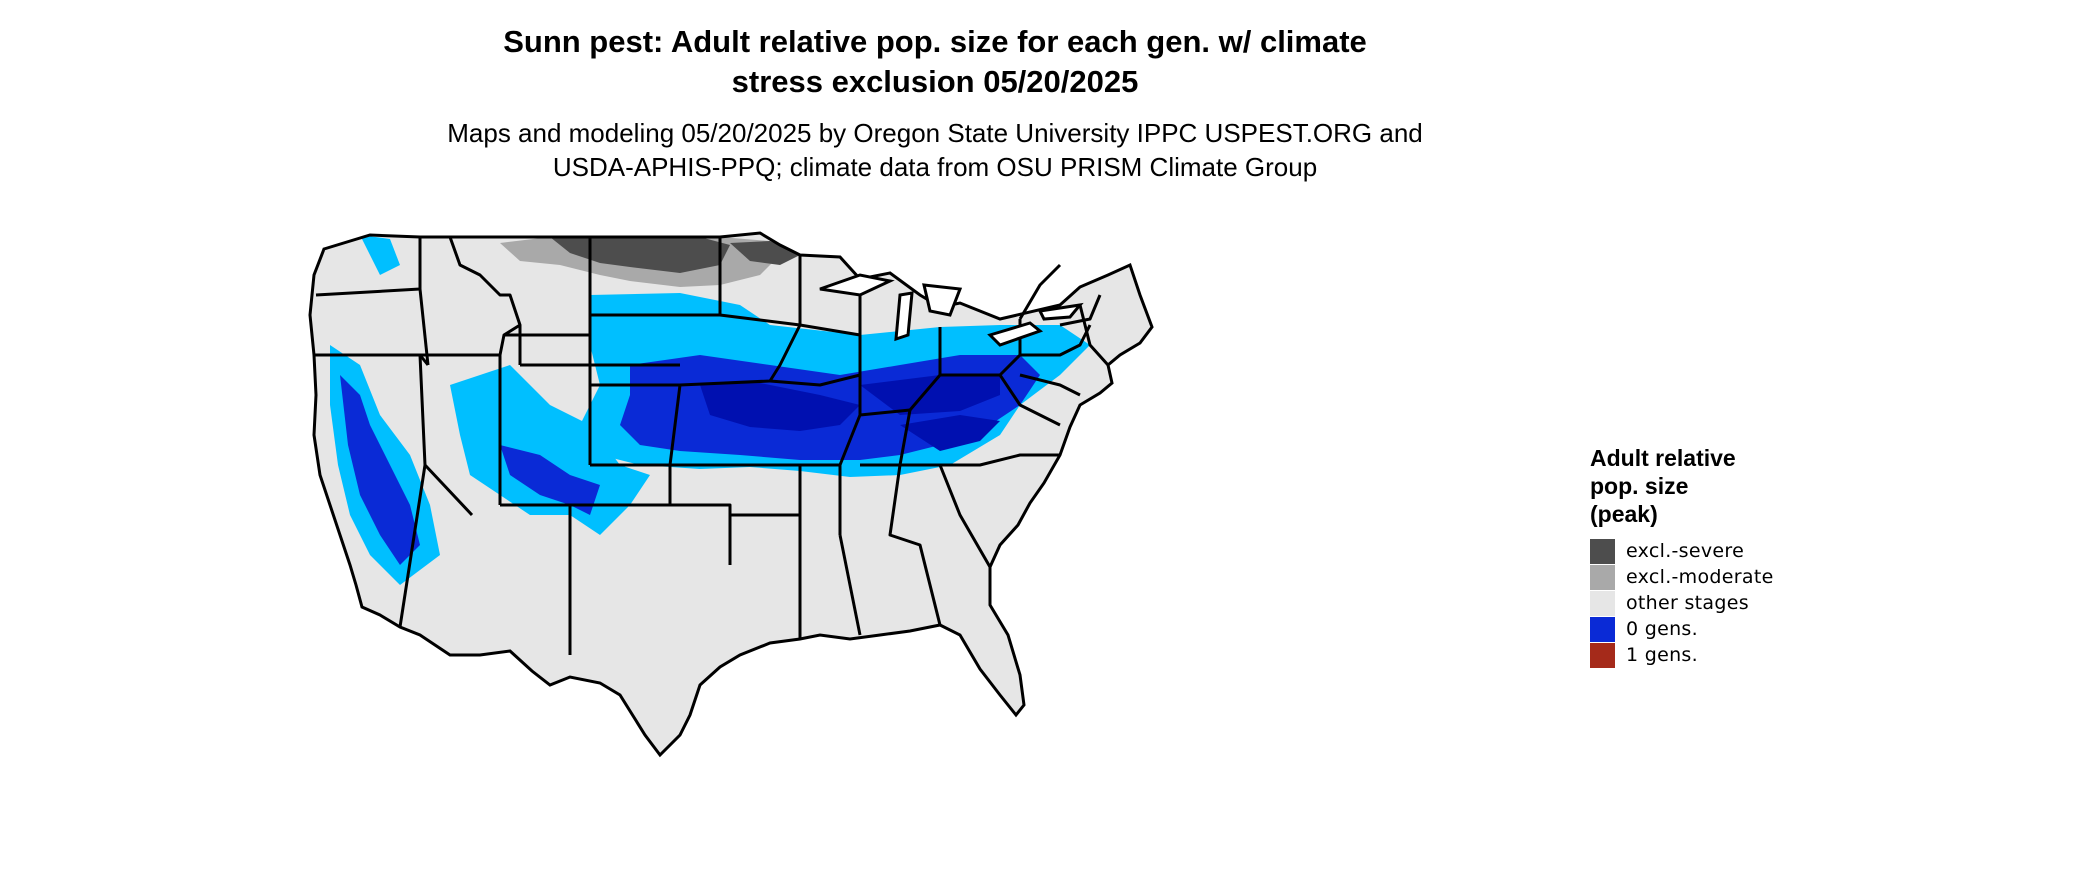  Describe the element at coordinates (380, 255) in the screenshot. I see `light-blue-region-nw` at that location.